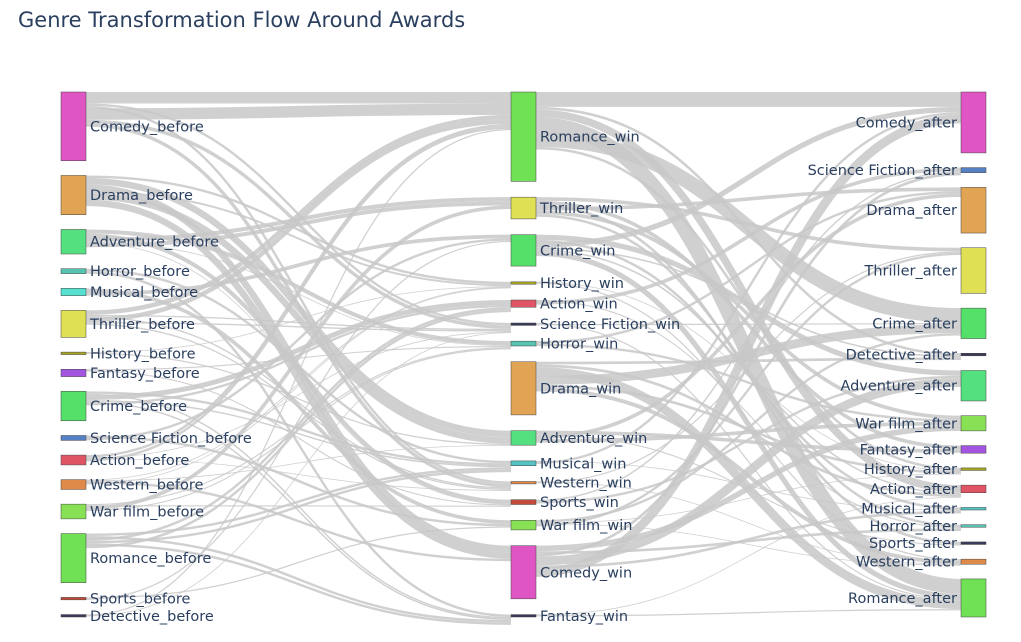  Describe the element at coordinates (146, 486) in the screenshot. I see `node-label: Western_before` at that location.